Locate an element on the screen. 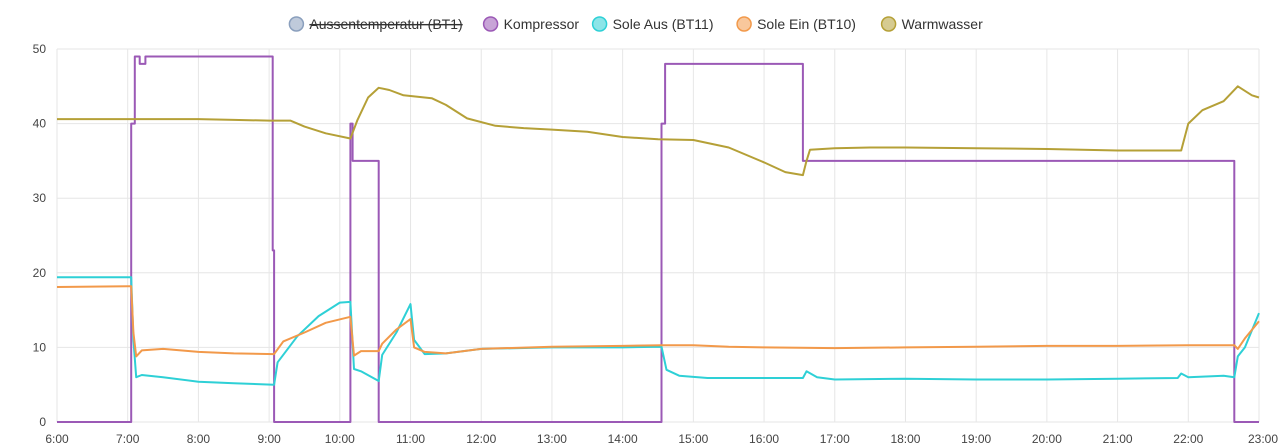 The height and width of the screenshot is (447, 1280). x-tick-label: 19:00 is located at coordinates (976, 439).